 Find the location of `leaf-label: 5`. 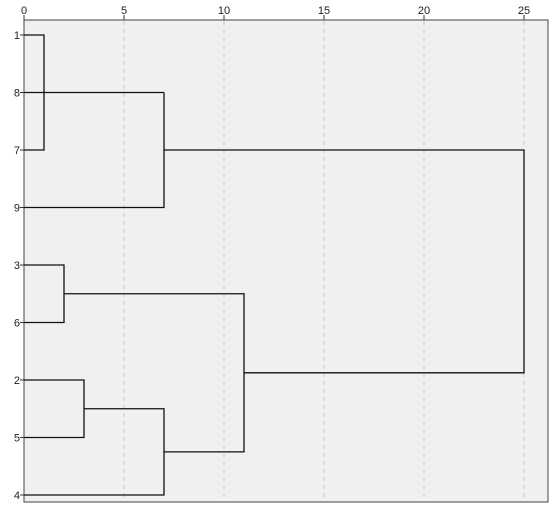

leaf-label: 5 is located at coordinates (17, 439).